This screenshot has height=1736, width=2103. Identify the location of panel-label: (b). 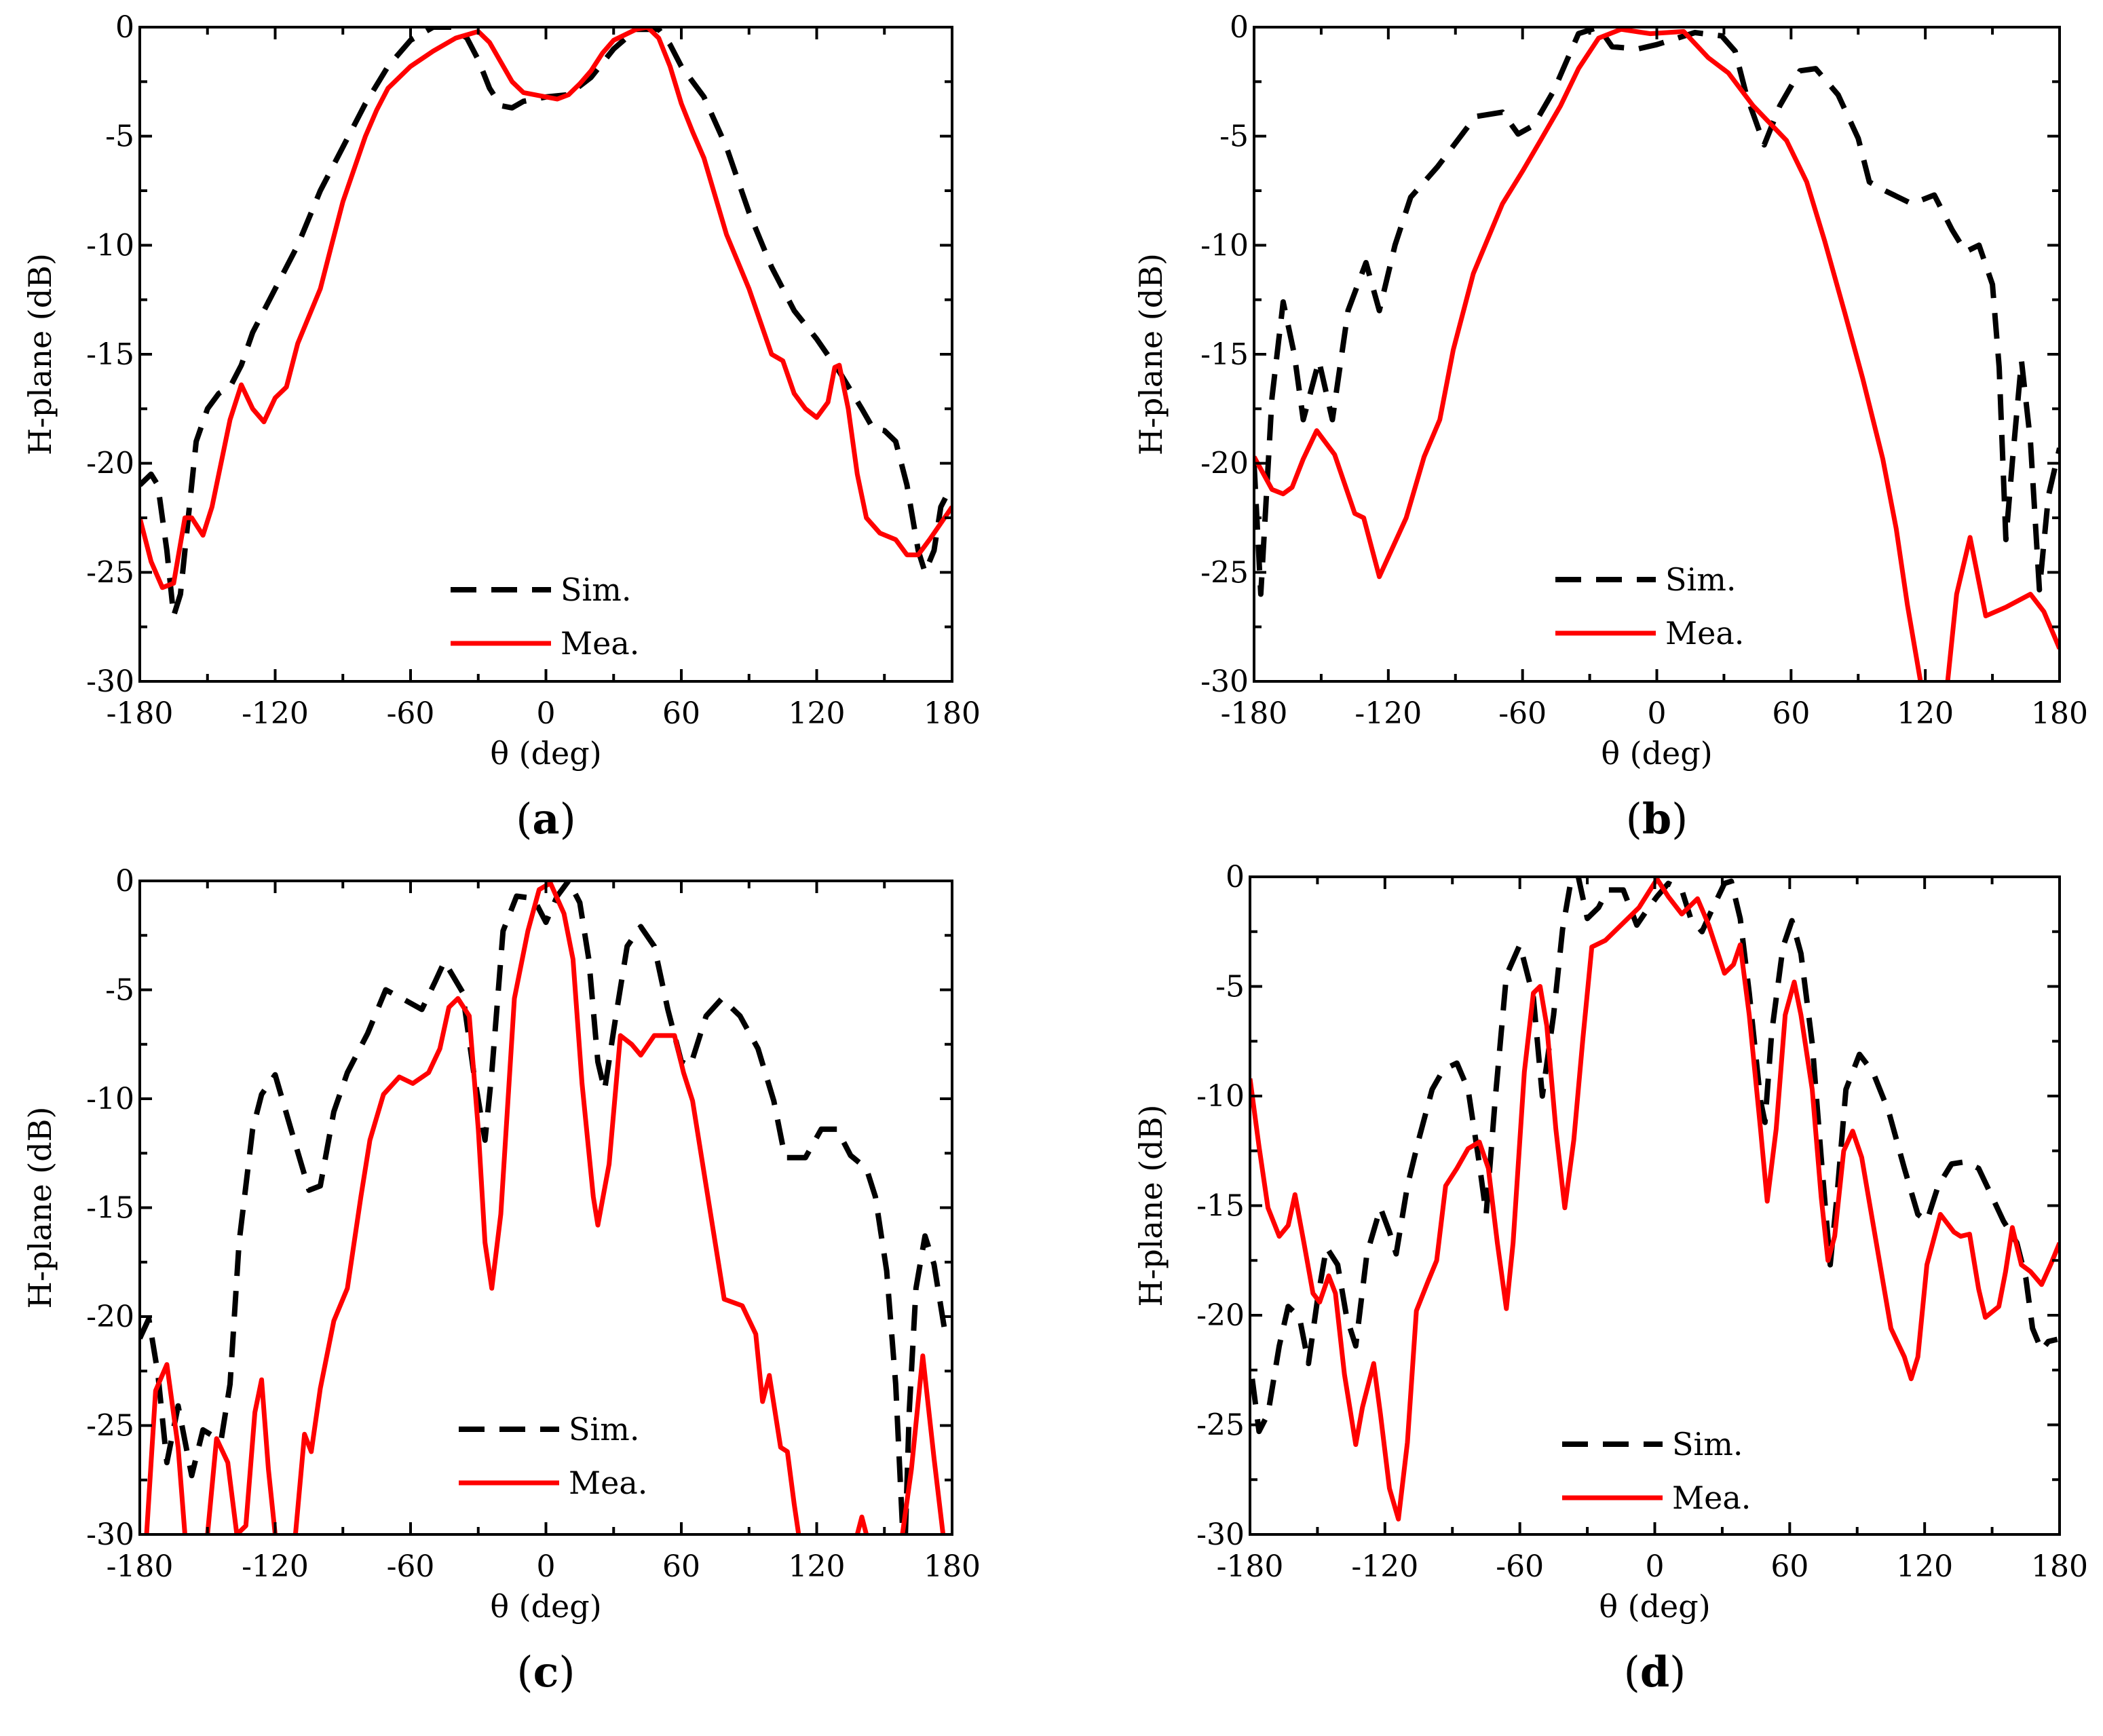
(1657, 819).